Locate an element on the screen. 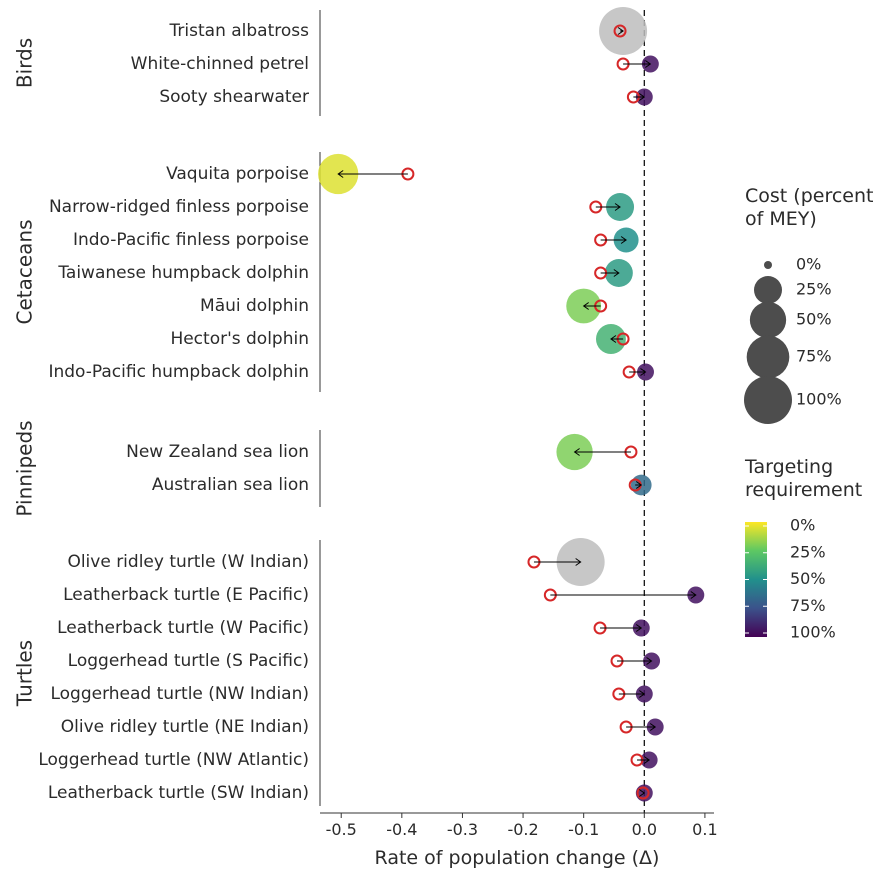 Image resolution: width=878 pixels, height=870 pixels. color-legend-label: 50% is located at coordinates (808, 578).